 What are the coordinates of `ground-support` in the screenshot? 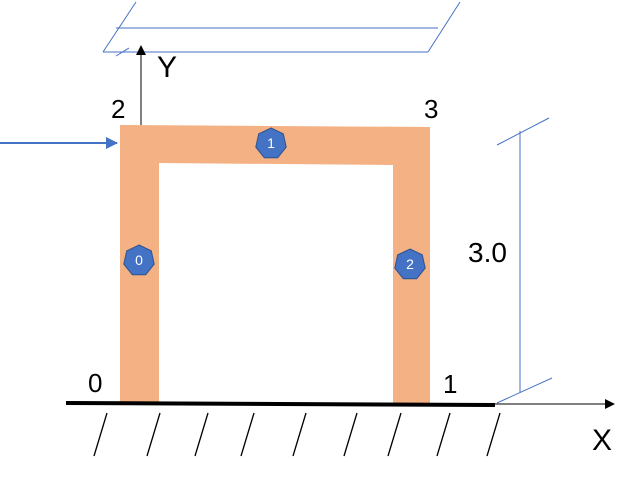 It's located at (283, 429).